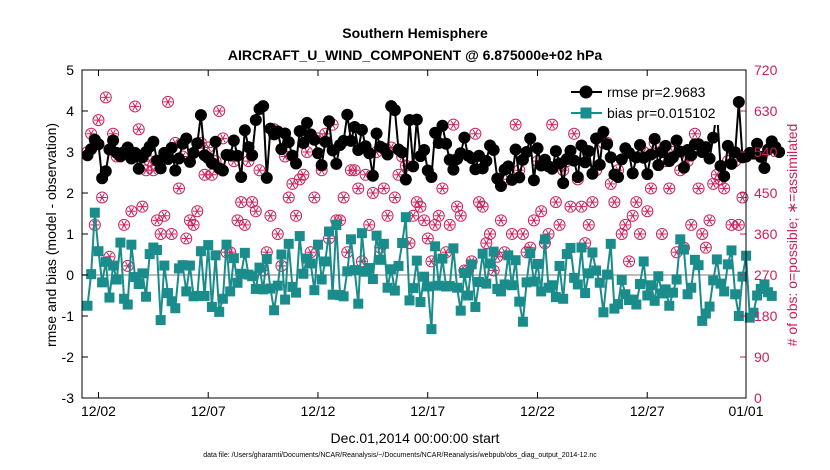 This screenshot has width=830, height=470. Describe the element at coordinates (70, 193) in the screenshot. I see `left-y-tick-label: 2` at that location.